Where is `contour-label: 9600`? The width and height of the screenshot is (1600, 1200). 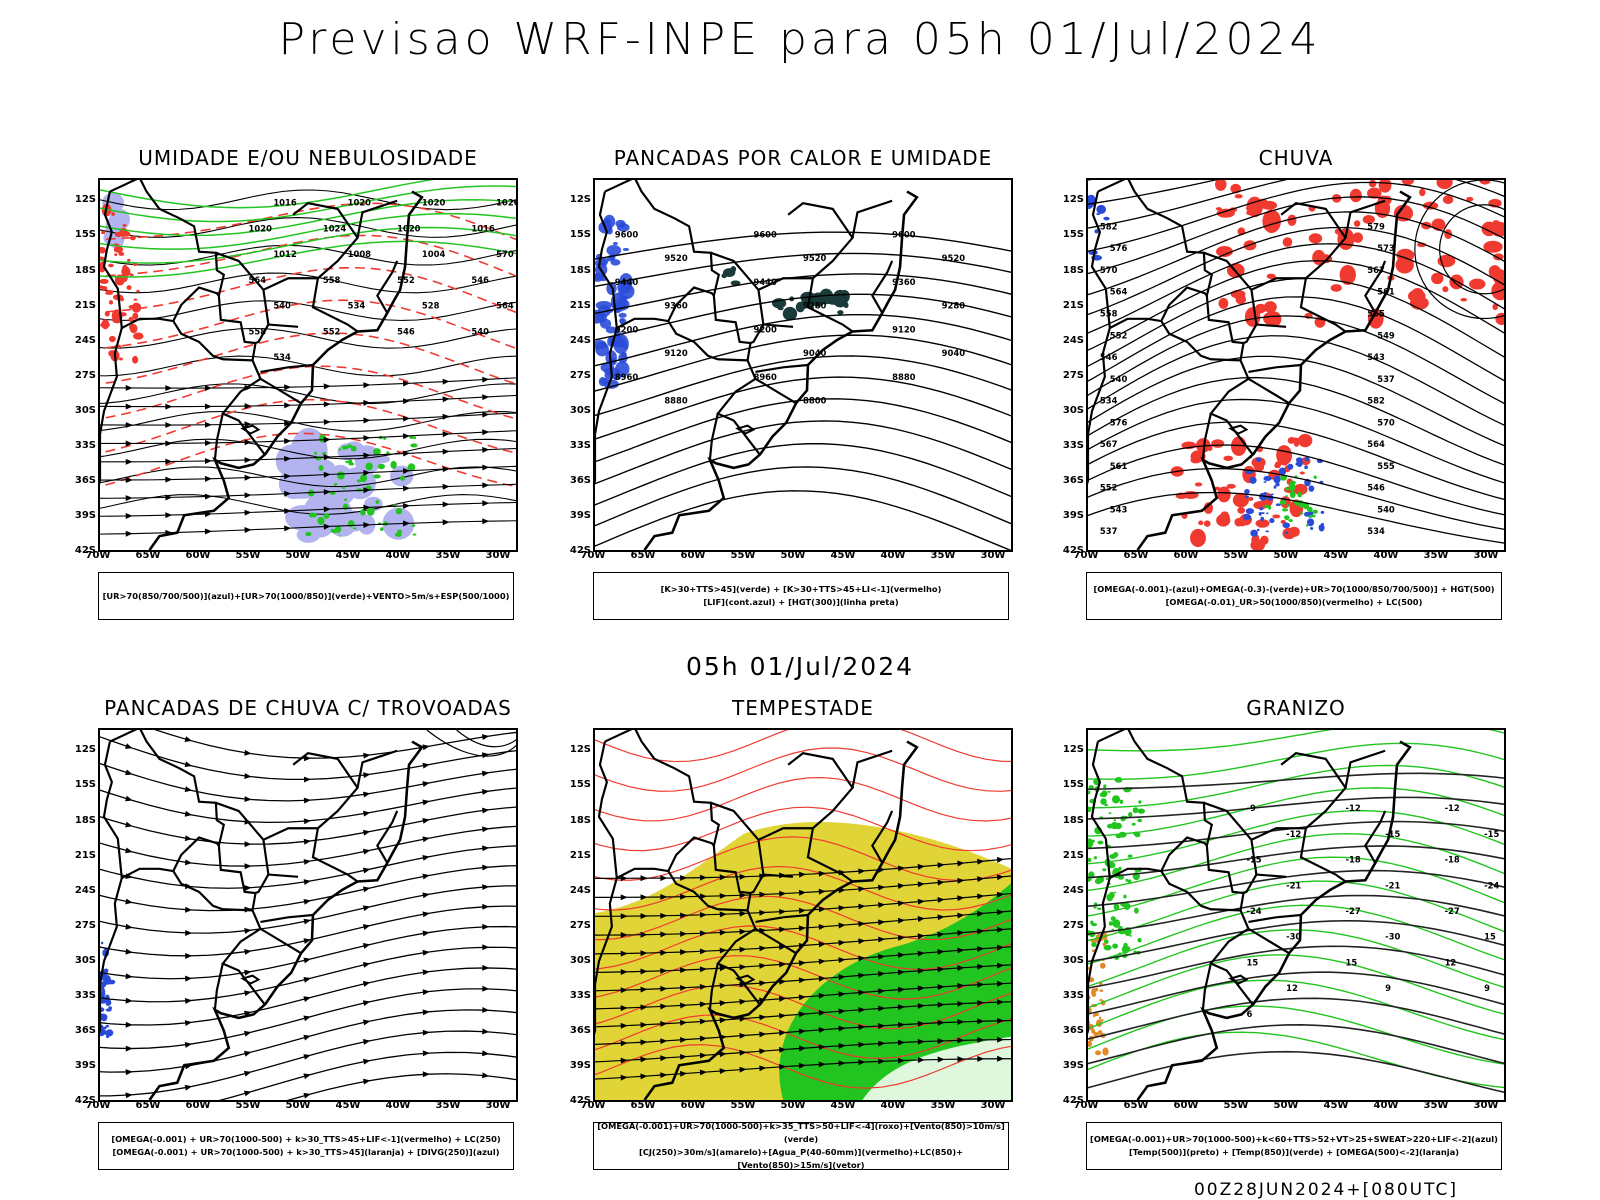
contour-label: 9600 is located at coordinates (627, 234).